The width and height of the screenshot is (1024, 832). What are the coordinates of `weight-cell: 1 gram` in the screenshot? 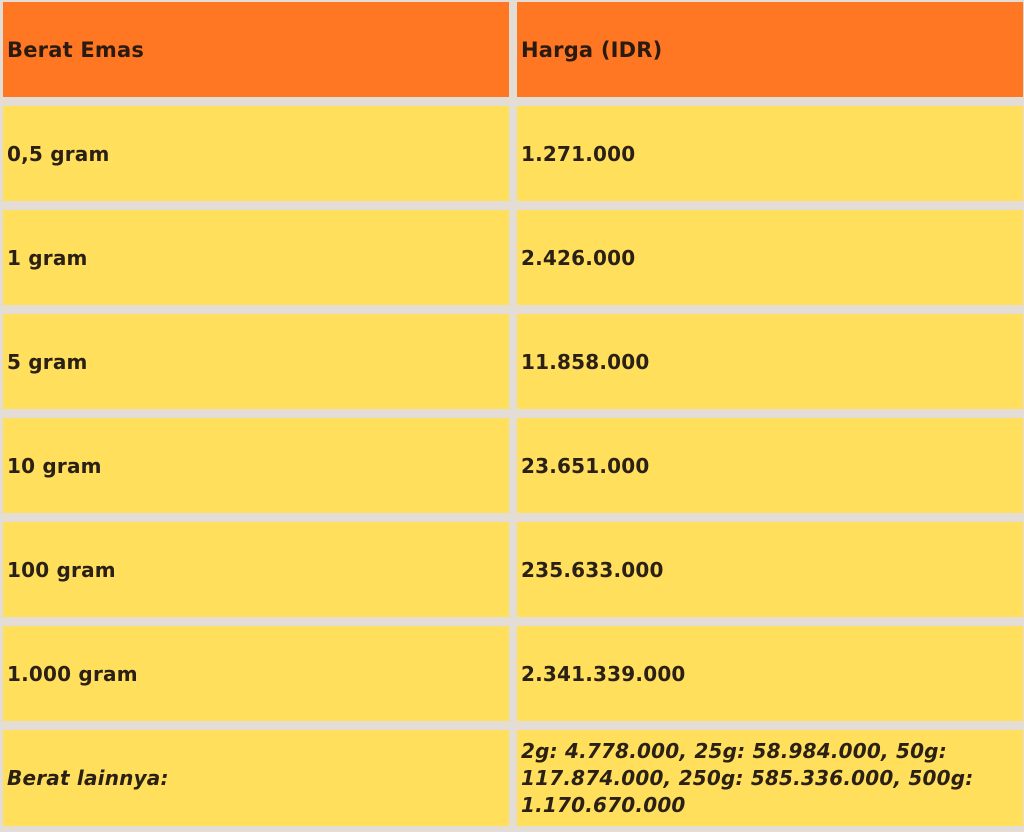 It's located at (256, 257).